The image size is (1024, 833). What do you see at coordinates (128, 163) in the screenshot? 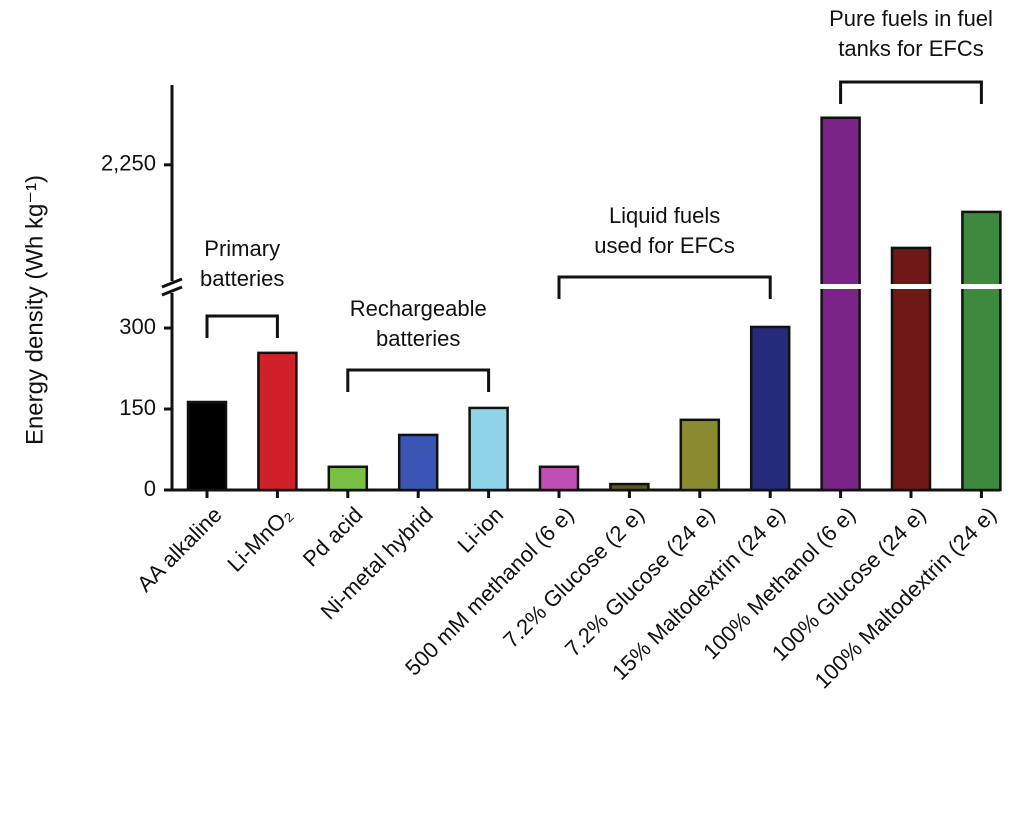
I see `y-tick-label: 2,250` at bounding box center [128, 163].